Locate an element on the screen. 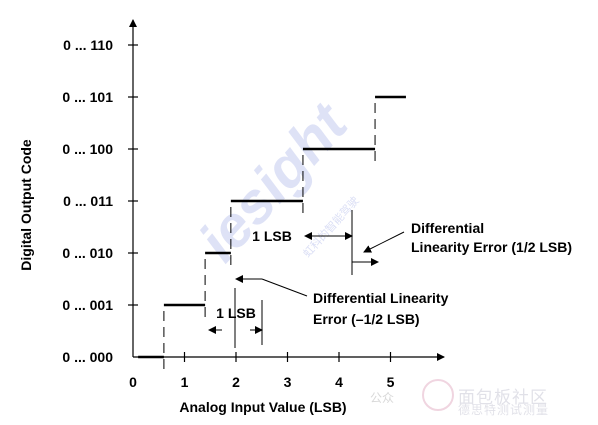 This screenshot has height=425, width=598. x-axis-ticks: 0 1 2 3 4 5 is located at coordinates (262, 371).